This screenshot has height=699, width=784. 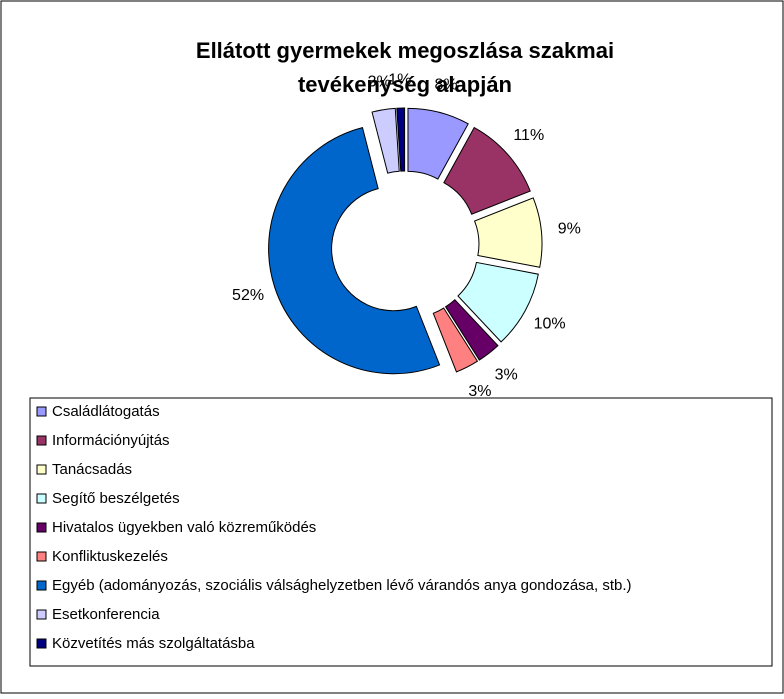 I want to click on legend-label: Segítő beszélgetés, so click(x=116, y=498).